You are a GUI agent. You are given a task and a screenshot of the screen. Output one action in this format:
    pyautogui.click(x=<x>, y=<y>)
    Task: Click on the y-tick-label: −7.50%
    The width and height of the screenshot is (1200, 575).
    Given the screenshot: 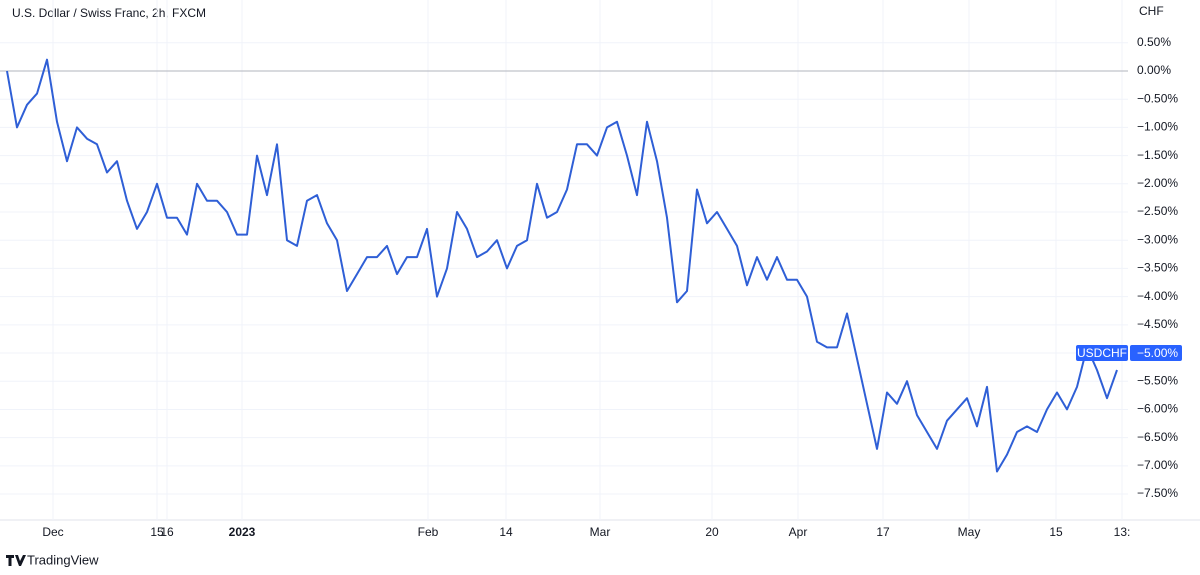 What is the action you would take?
    pyautogui.click(x=1157, y=493)
    